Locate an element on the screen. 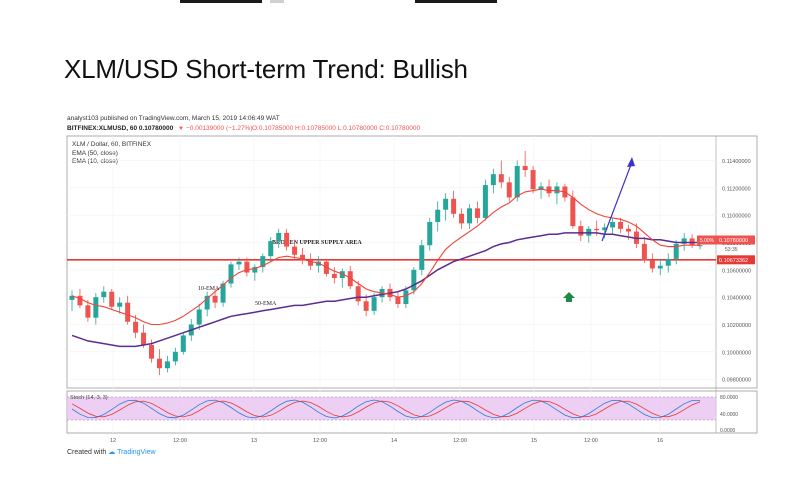 The width and height of the screenshot is (807, 497). y-tick-label: 0.10600000 is located at coordinates (736, 271).